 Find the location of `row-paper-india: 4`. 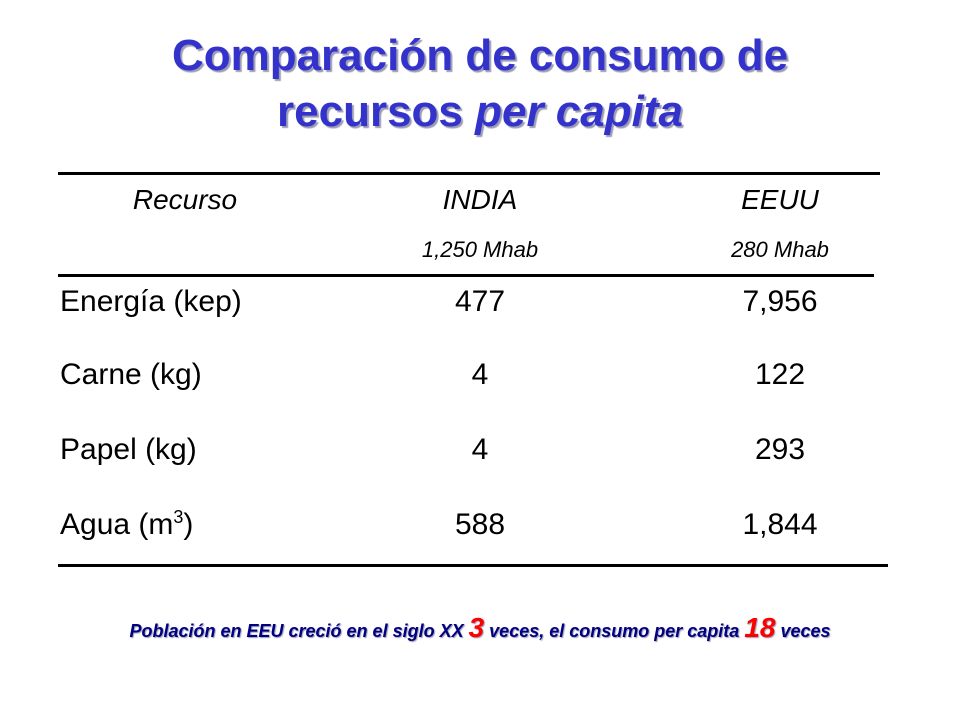

row-paper-india: 4 is located at coordinates (480, 449).